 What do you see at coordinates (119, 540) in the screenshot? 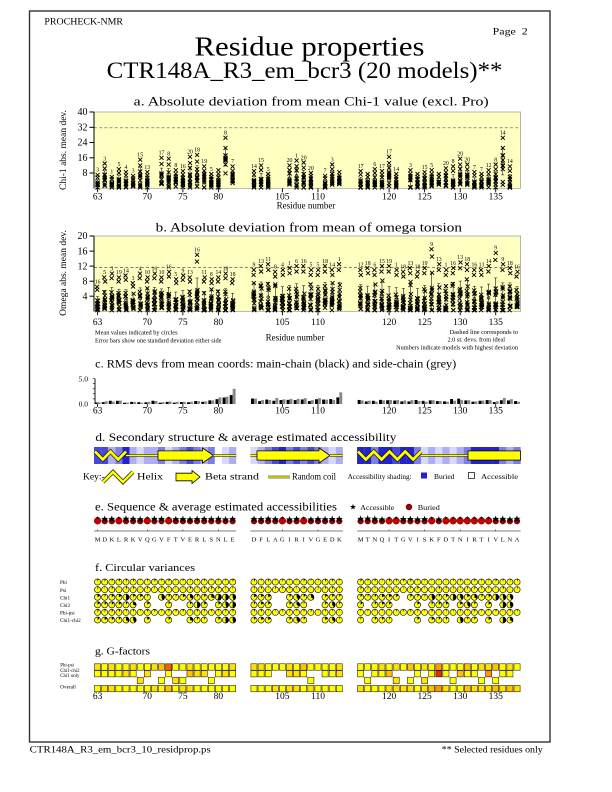
I see `svg-text: L` at bounding box center [119, 540].